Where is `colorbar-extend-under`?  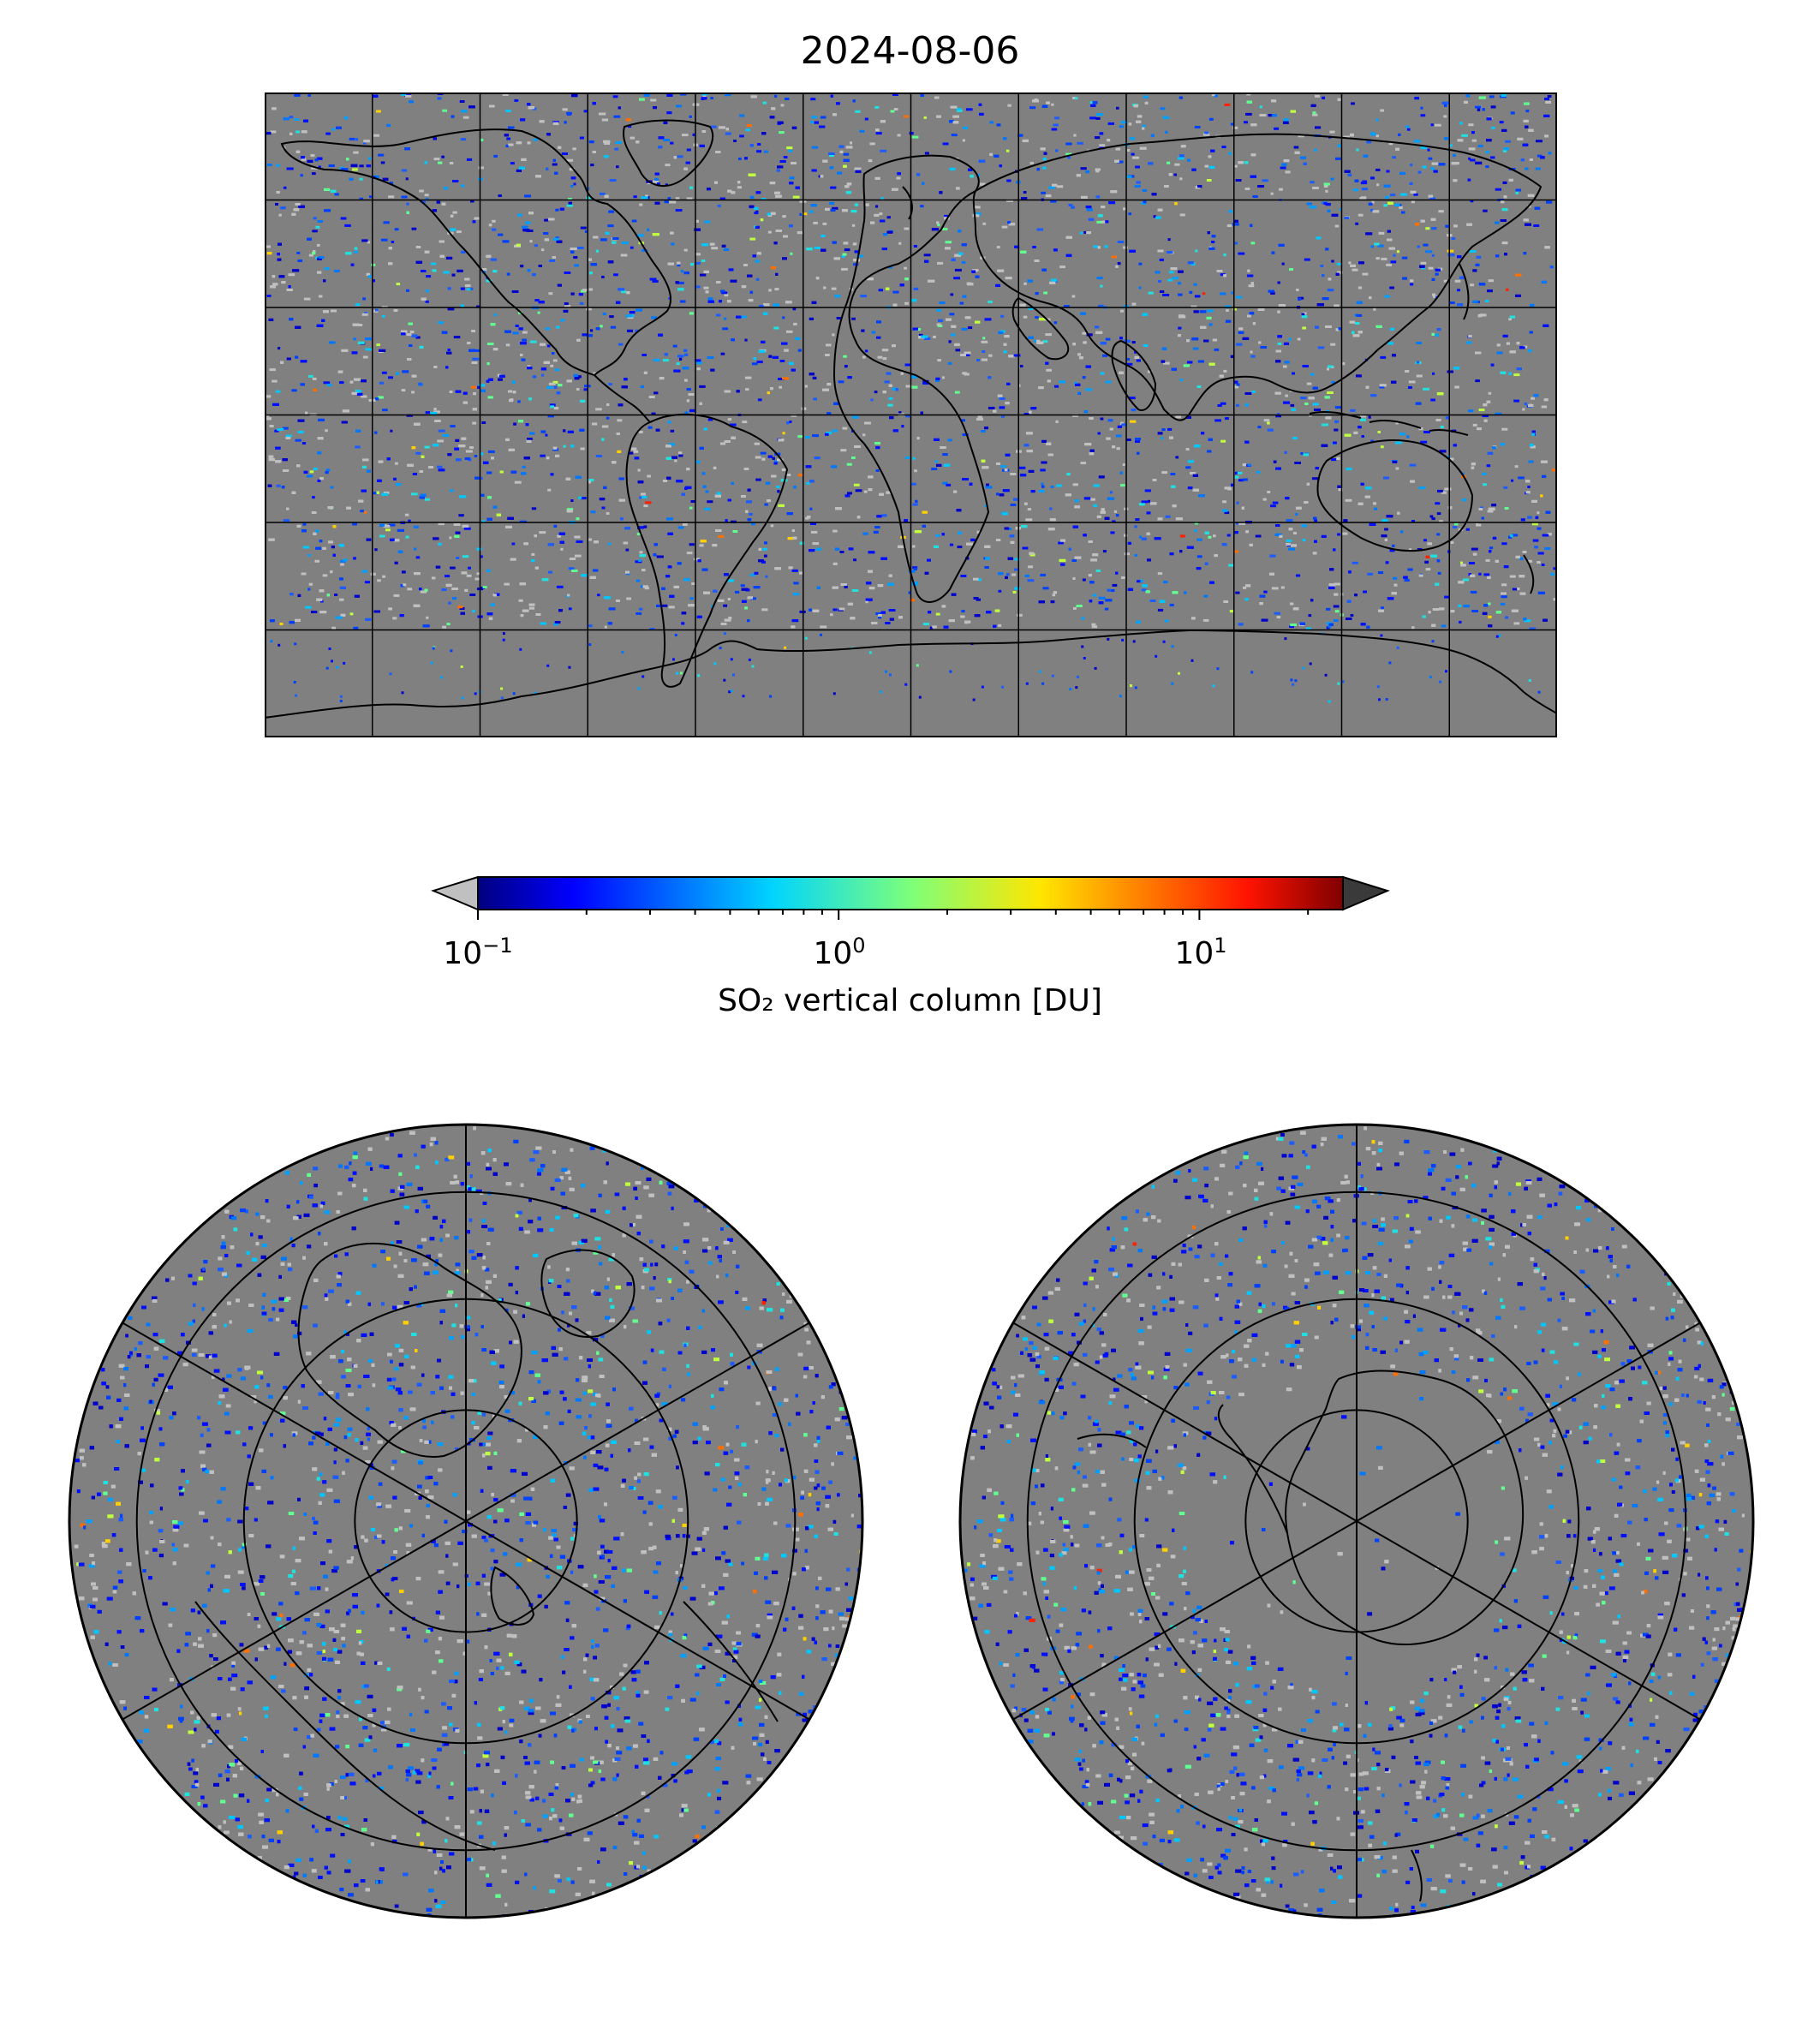
colorbar-extend-under is located at coordinates (455, 893).